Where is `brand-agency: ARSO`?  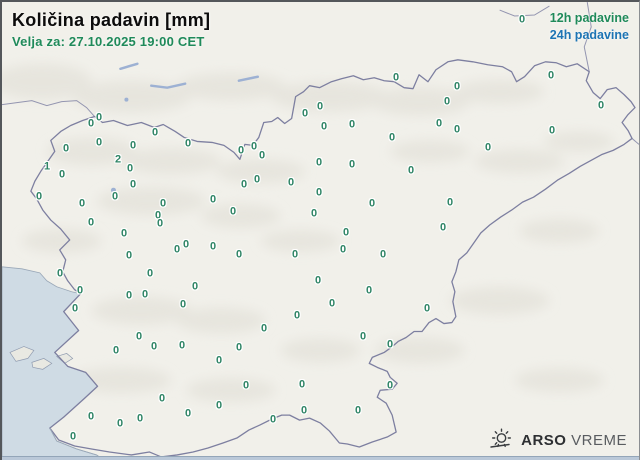 brand-agency: ARSO is located at coordinates (544, 440).